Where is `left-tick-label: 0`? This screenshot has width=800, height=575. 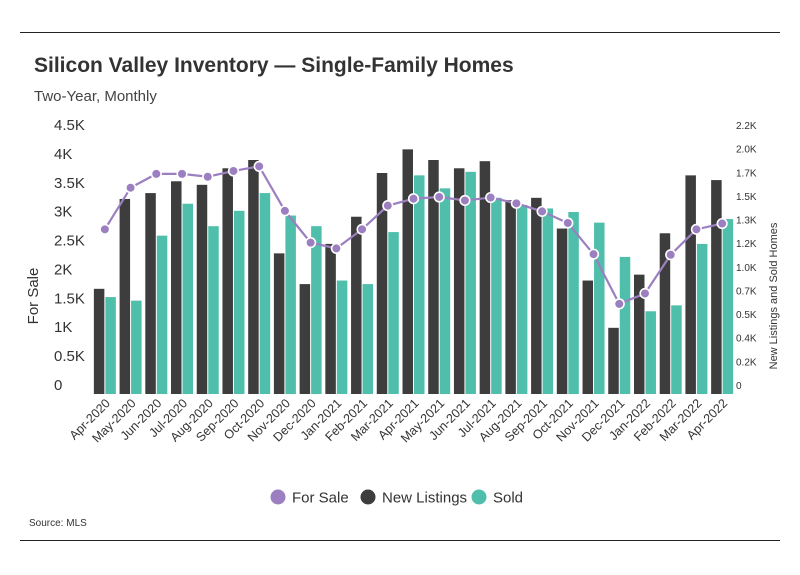
left-tick-label: 0 is located at coordinates (58, 385).